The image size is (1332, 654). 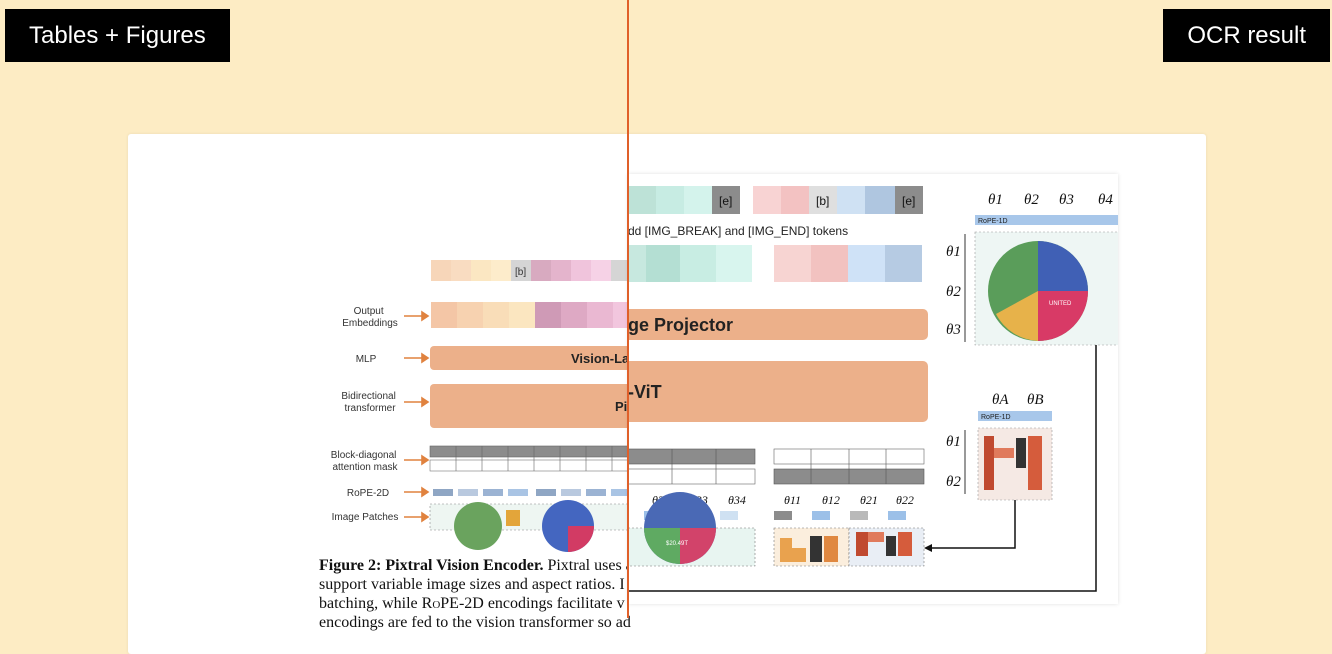 What do you see at coordinates (822, 201) in the screenshot?
I see `token-b-2: [b]` at bounding box center [822, 201].